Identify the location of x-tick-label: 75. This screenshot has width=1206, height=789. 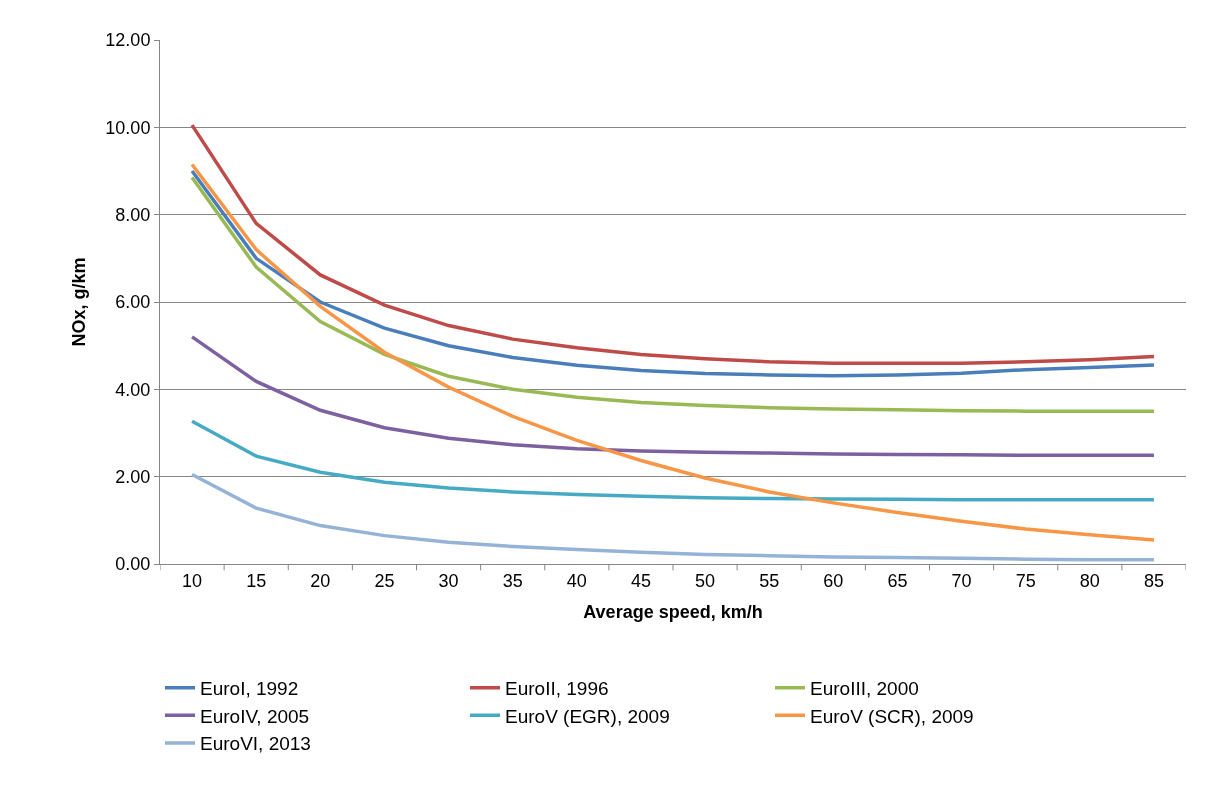
(1025, 580).